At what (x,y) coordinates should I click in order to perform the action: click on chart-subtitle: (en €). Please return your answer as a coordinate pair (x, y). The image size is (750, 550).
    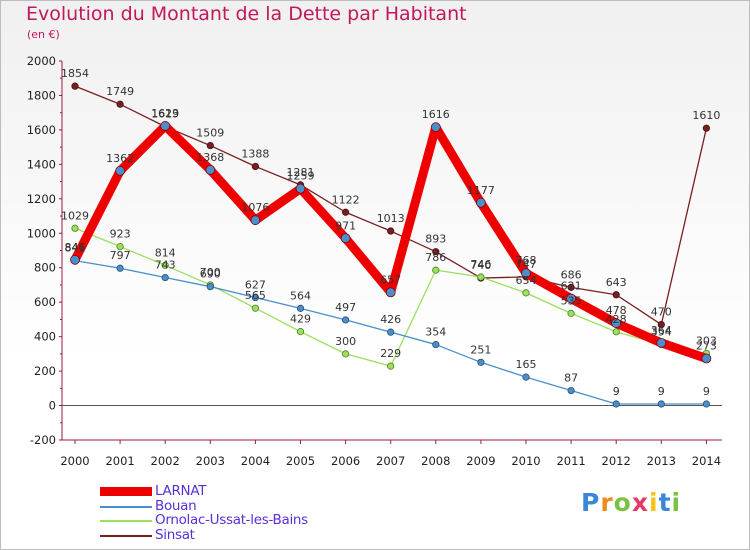
    Looking at the image, I should click on (43, 34).